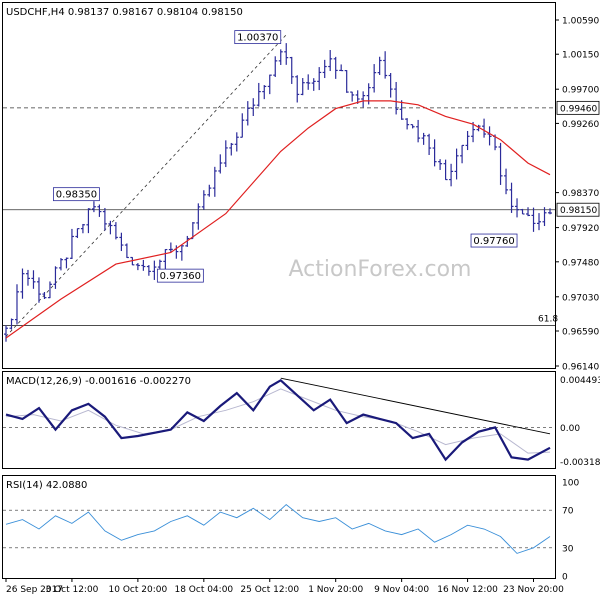 Image resolution: width=600 pixels, height=604 pixels. I want to click on price-y-tick-label: 1.00590, so click(580, 22).